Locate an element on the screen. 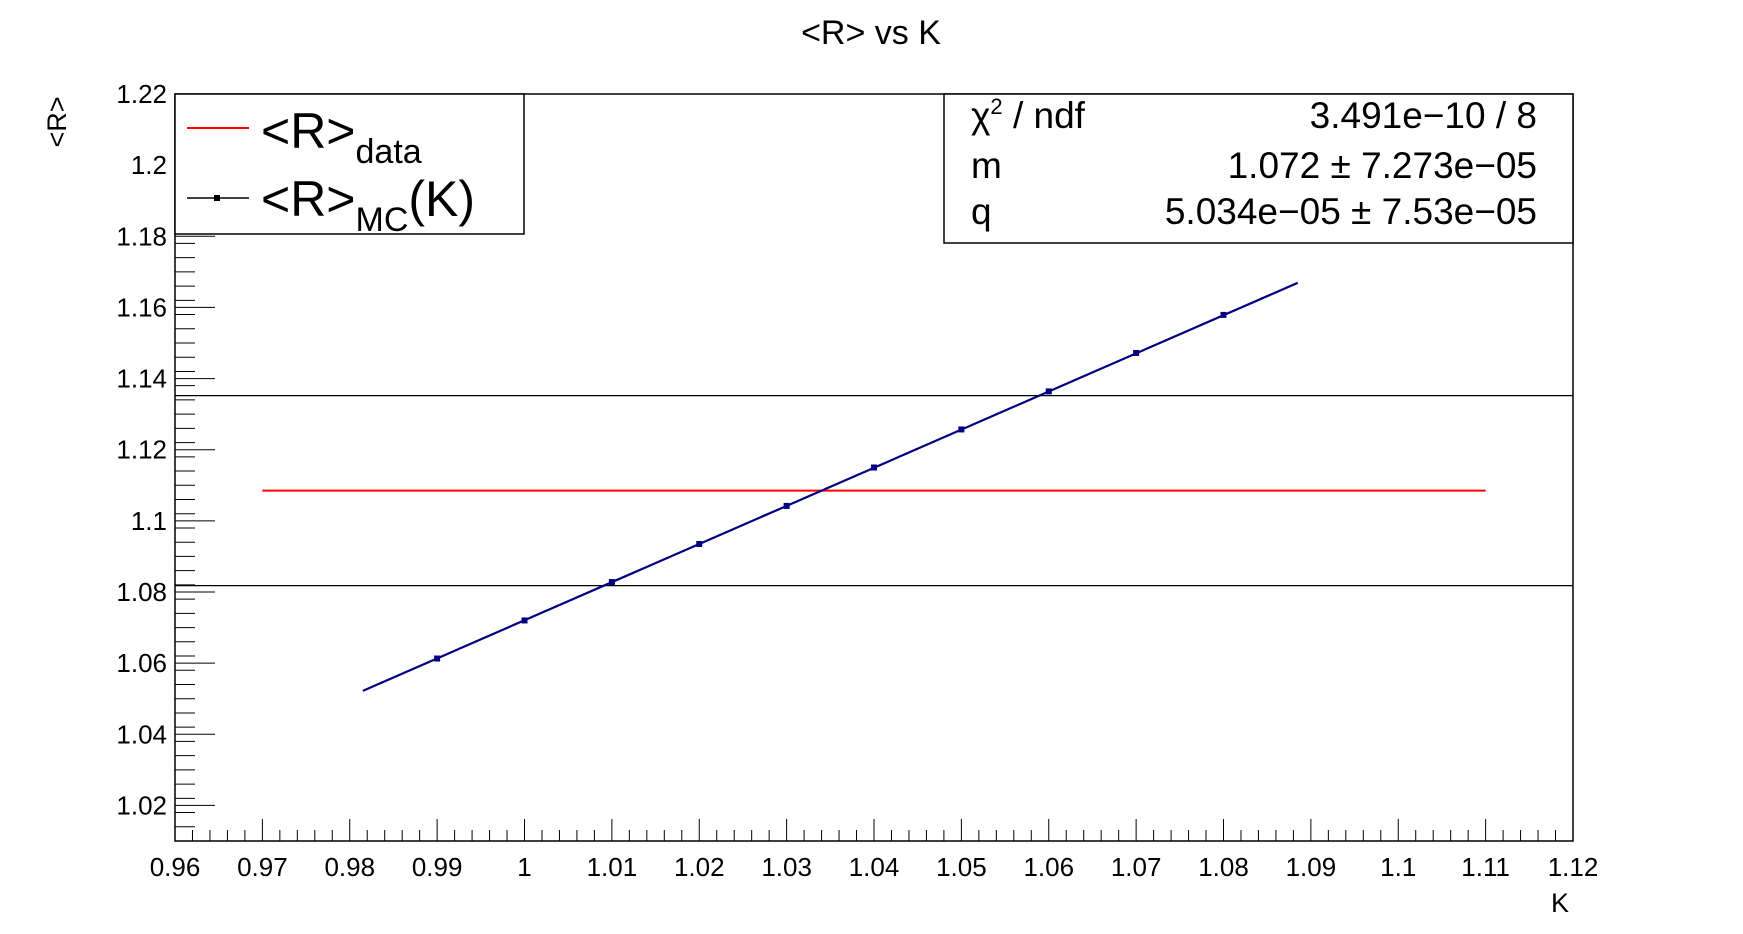  x-tick-label-7: 1.03 is located at coordinates (786, 867).